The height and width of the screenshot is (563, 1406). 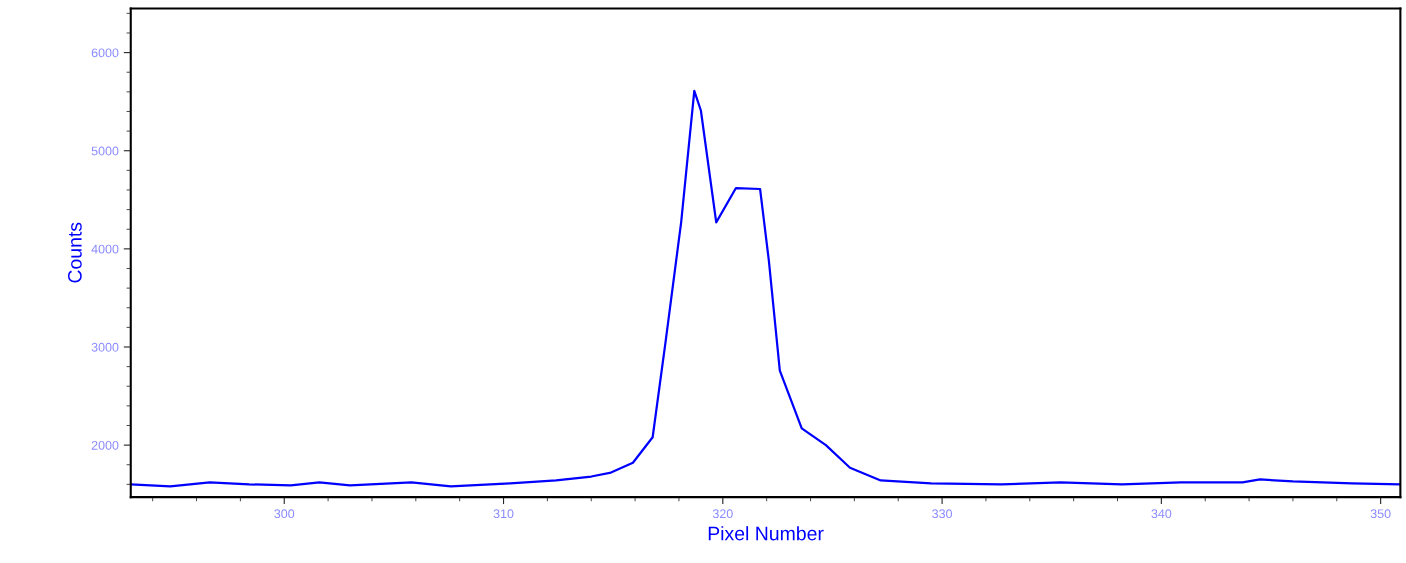 What do you see at coordinates (105, 347) in the screenshot?
I see `y-tick-label: 3000` at bounding box center [105, 347].